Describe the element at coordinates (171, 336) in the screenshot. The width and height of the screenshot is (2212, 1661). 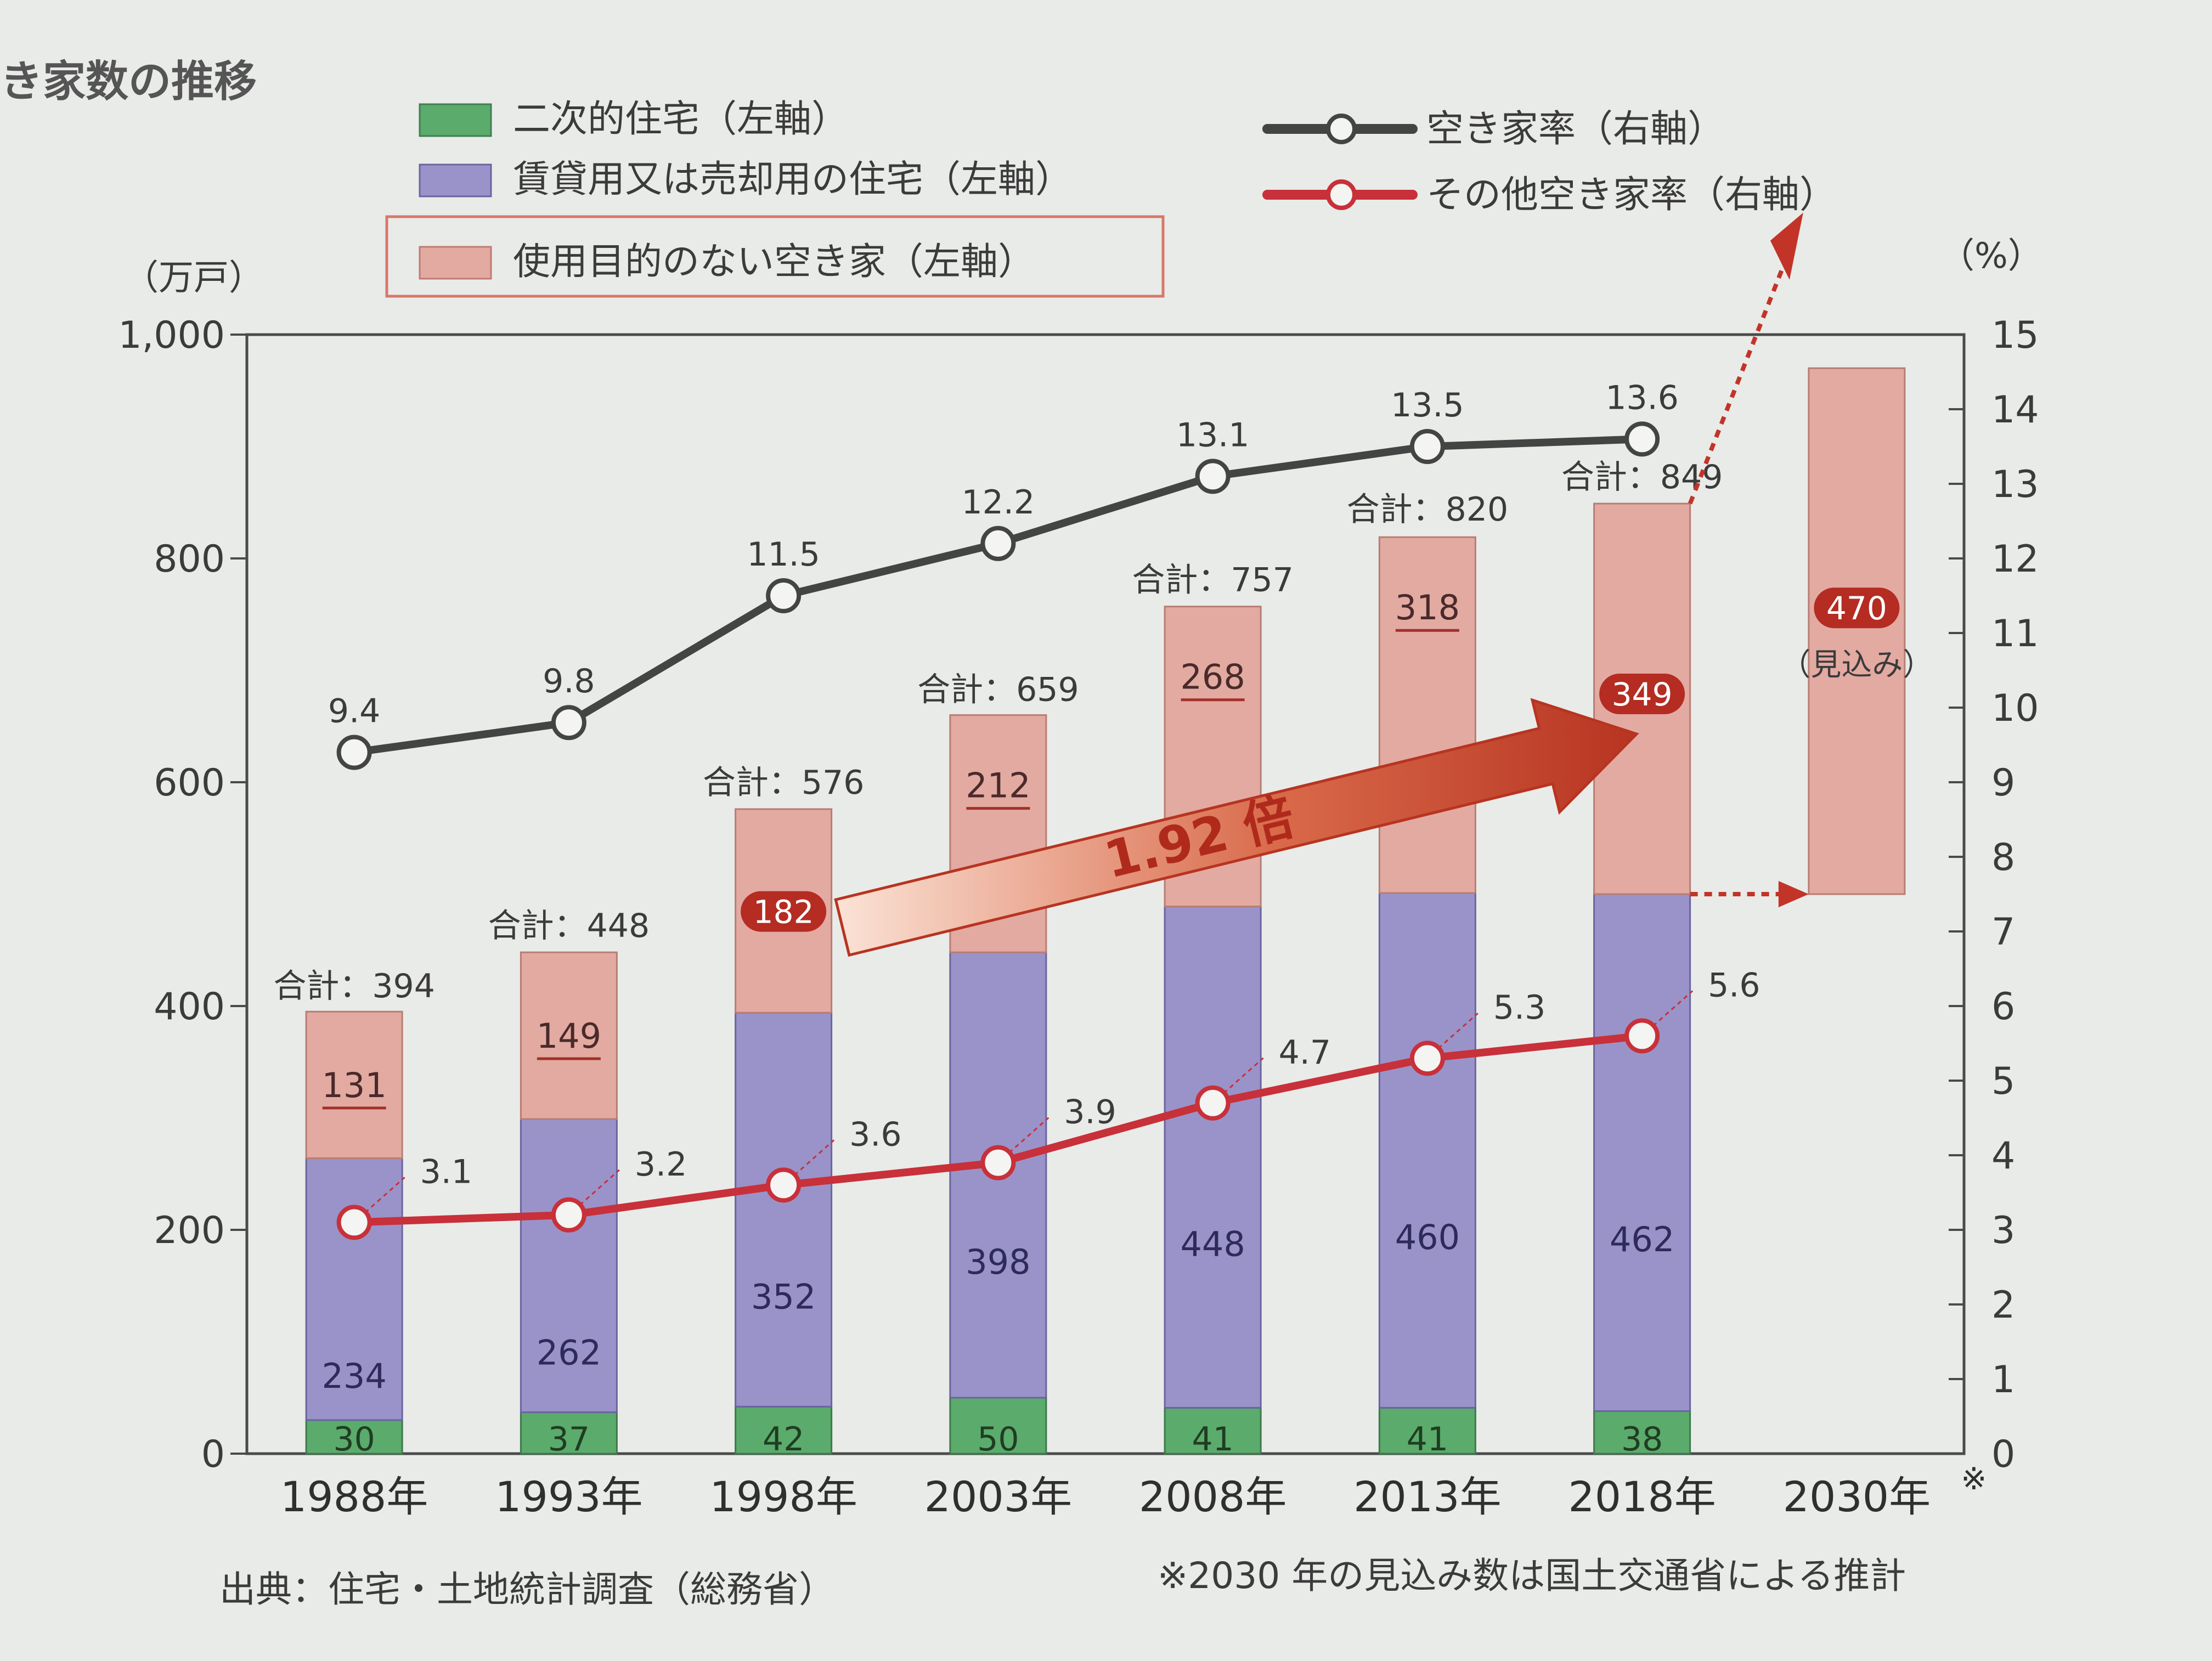
I see `left-tick-label: 1,000` at that location.